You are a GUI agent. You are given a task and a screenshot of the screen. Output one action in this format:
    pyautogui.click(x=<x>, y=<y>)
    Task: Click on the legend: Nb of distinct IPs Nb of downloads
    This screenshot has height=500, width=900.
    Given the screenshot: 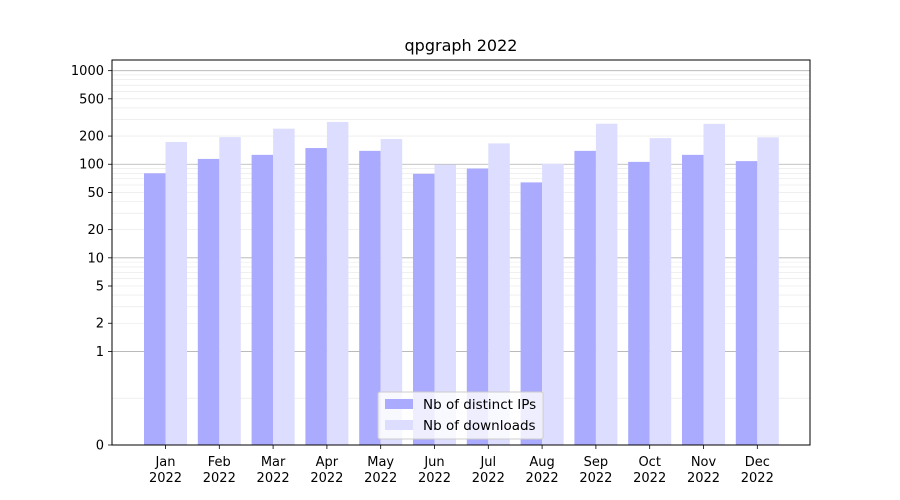 What is the action you would take?
    pyautogui.click(x=460, y=415)
    